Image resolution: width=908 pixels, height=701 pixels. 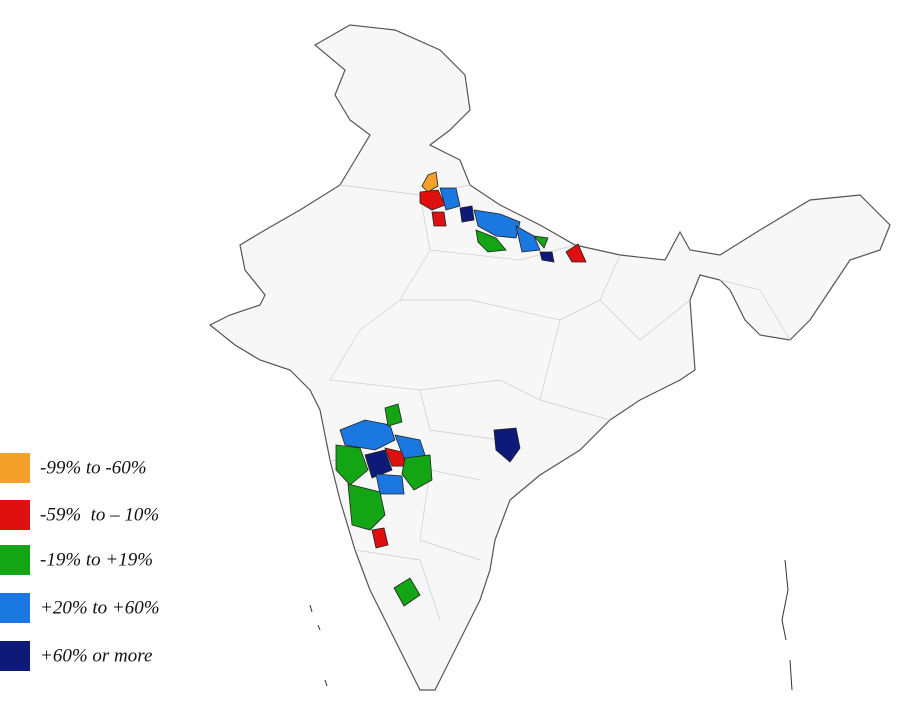 I want to click on legend-label: -19% to +19%, so click(x=96, y=559).